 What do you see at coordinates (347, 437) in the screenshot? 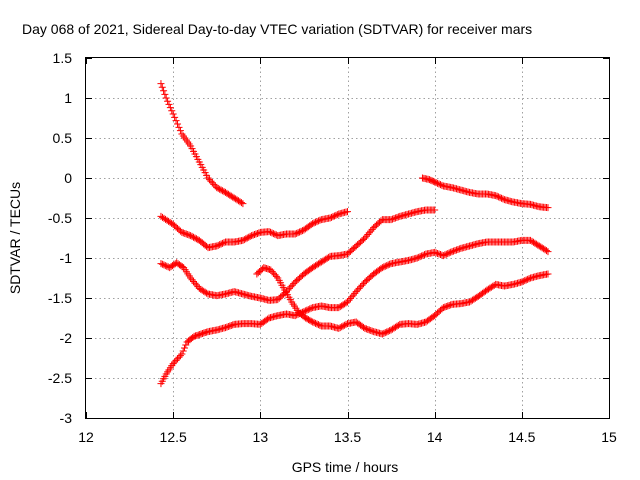
I see `x-tick-label: 13.5` at bounding box center [347, 437].